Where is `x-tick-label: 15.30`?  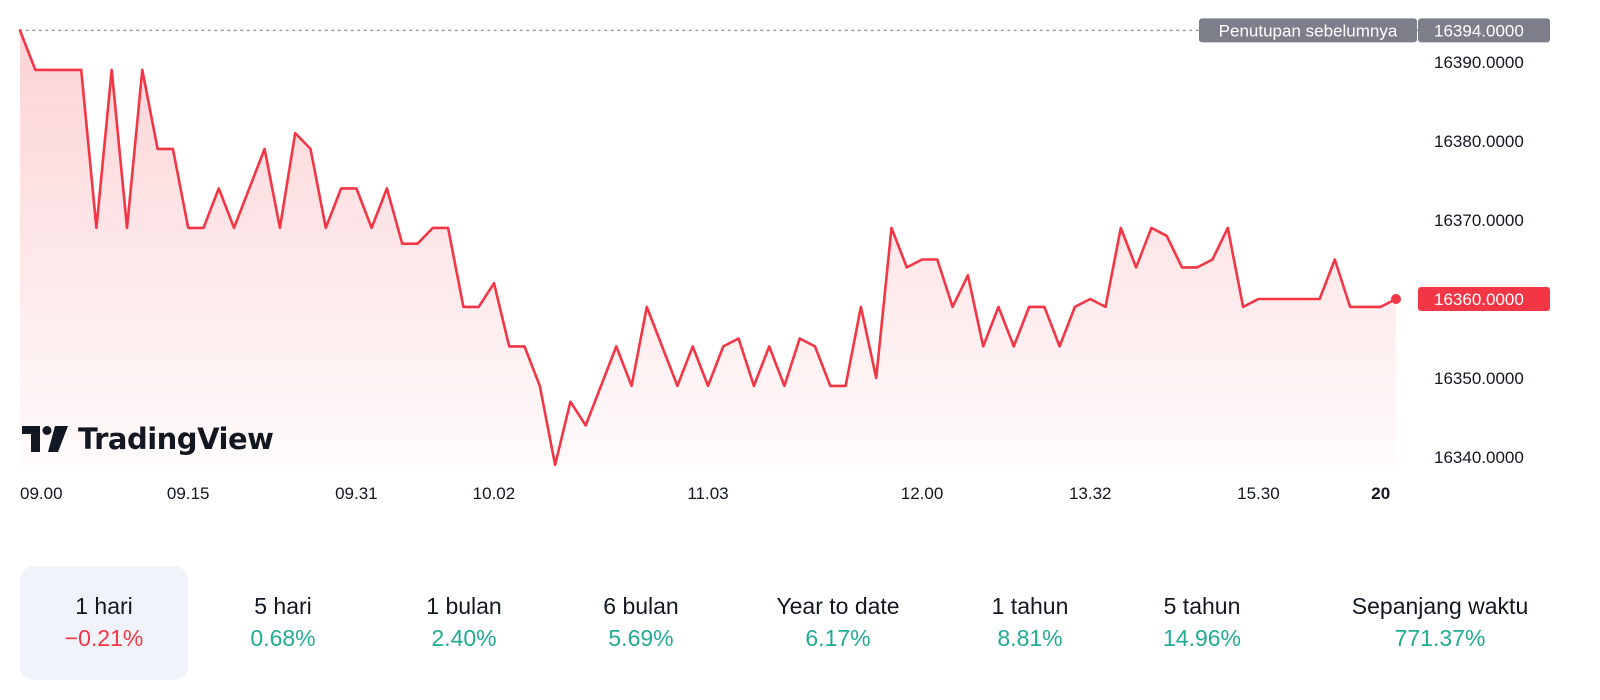 x-tick-label: 15.30 is located at coordinates (1258, 493).